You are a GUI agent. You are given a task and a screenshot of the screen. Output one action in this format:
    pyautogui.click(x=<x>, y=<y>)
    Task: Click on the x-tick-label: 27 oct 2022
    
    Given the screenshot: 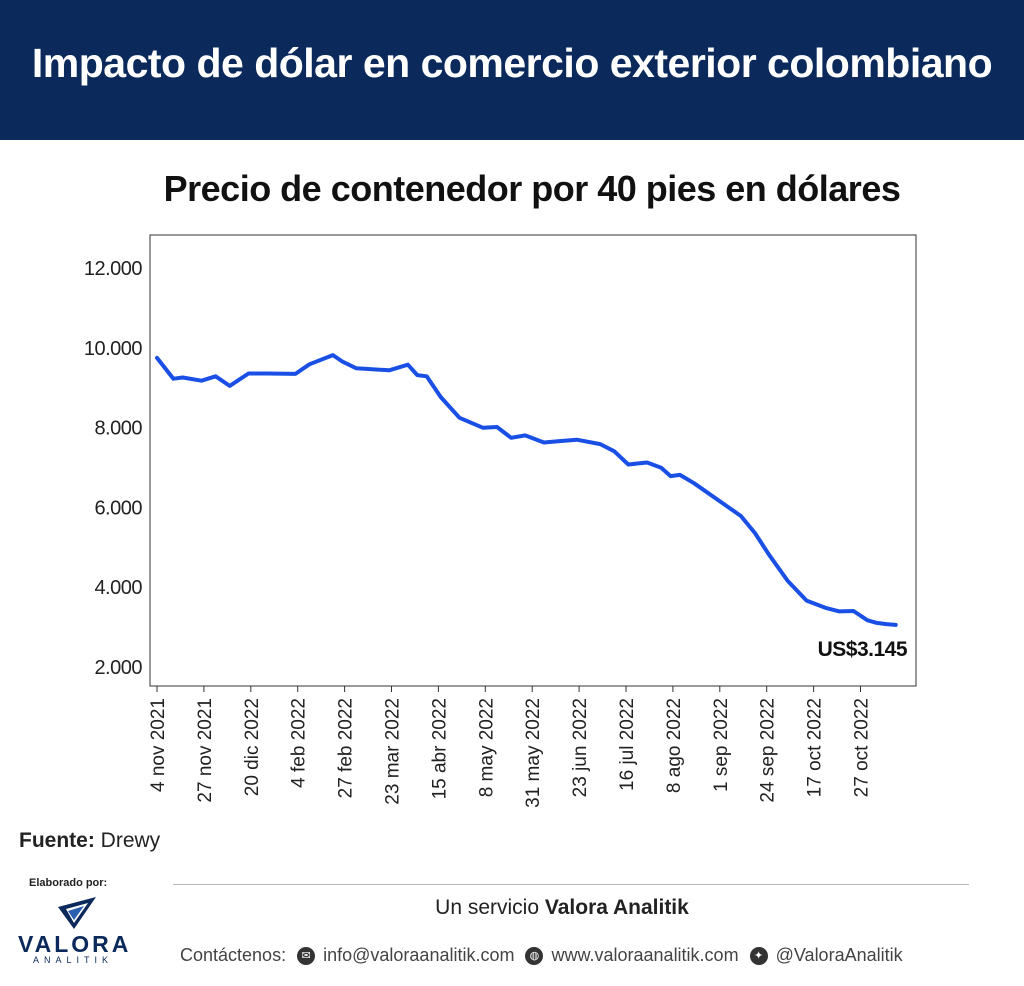 What is the action you would take?
    pyautogui.click(x=862, y=747)
    